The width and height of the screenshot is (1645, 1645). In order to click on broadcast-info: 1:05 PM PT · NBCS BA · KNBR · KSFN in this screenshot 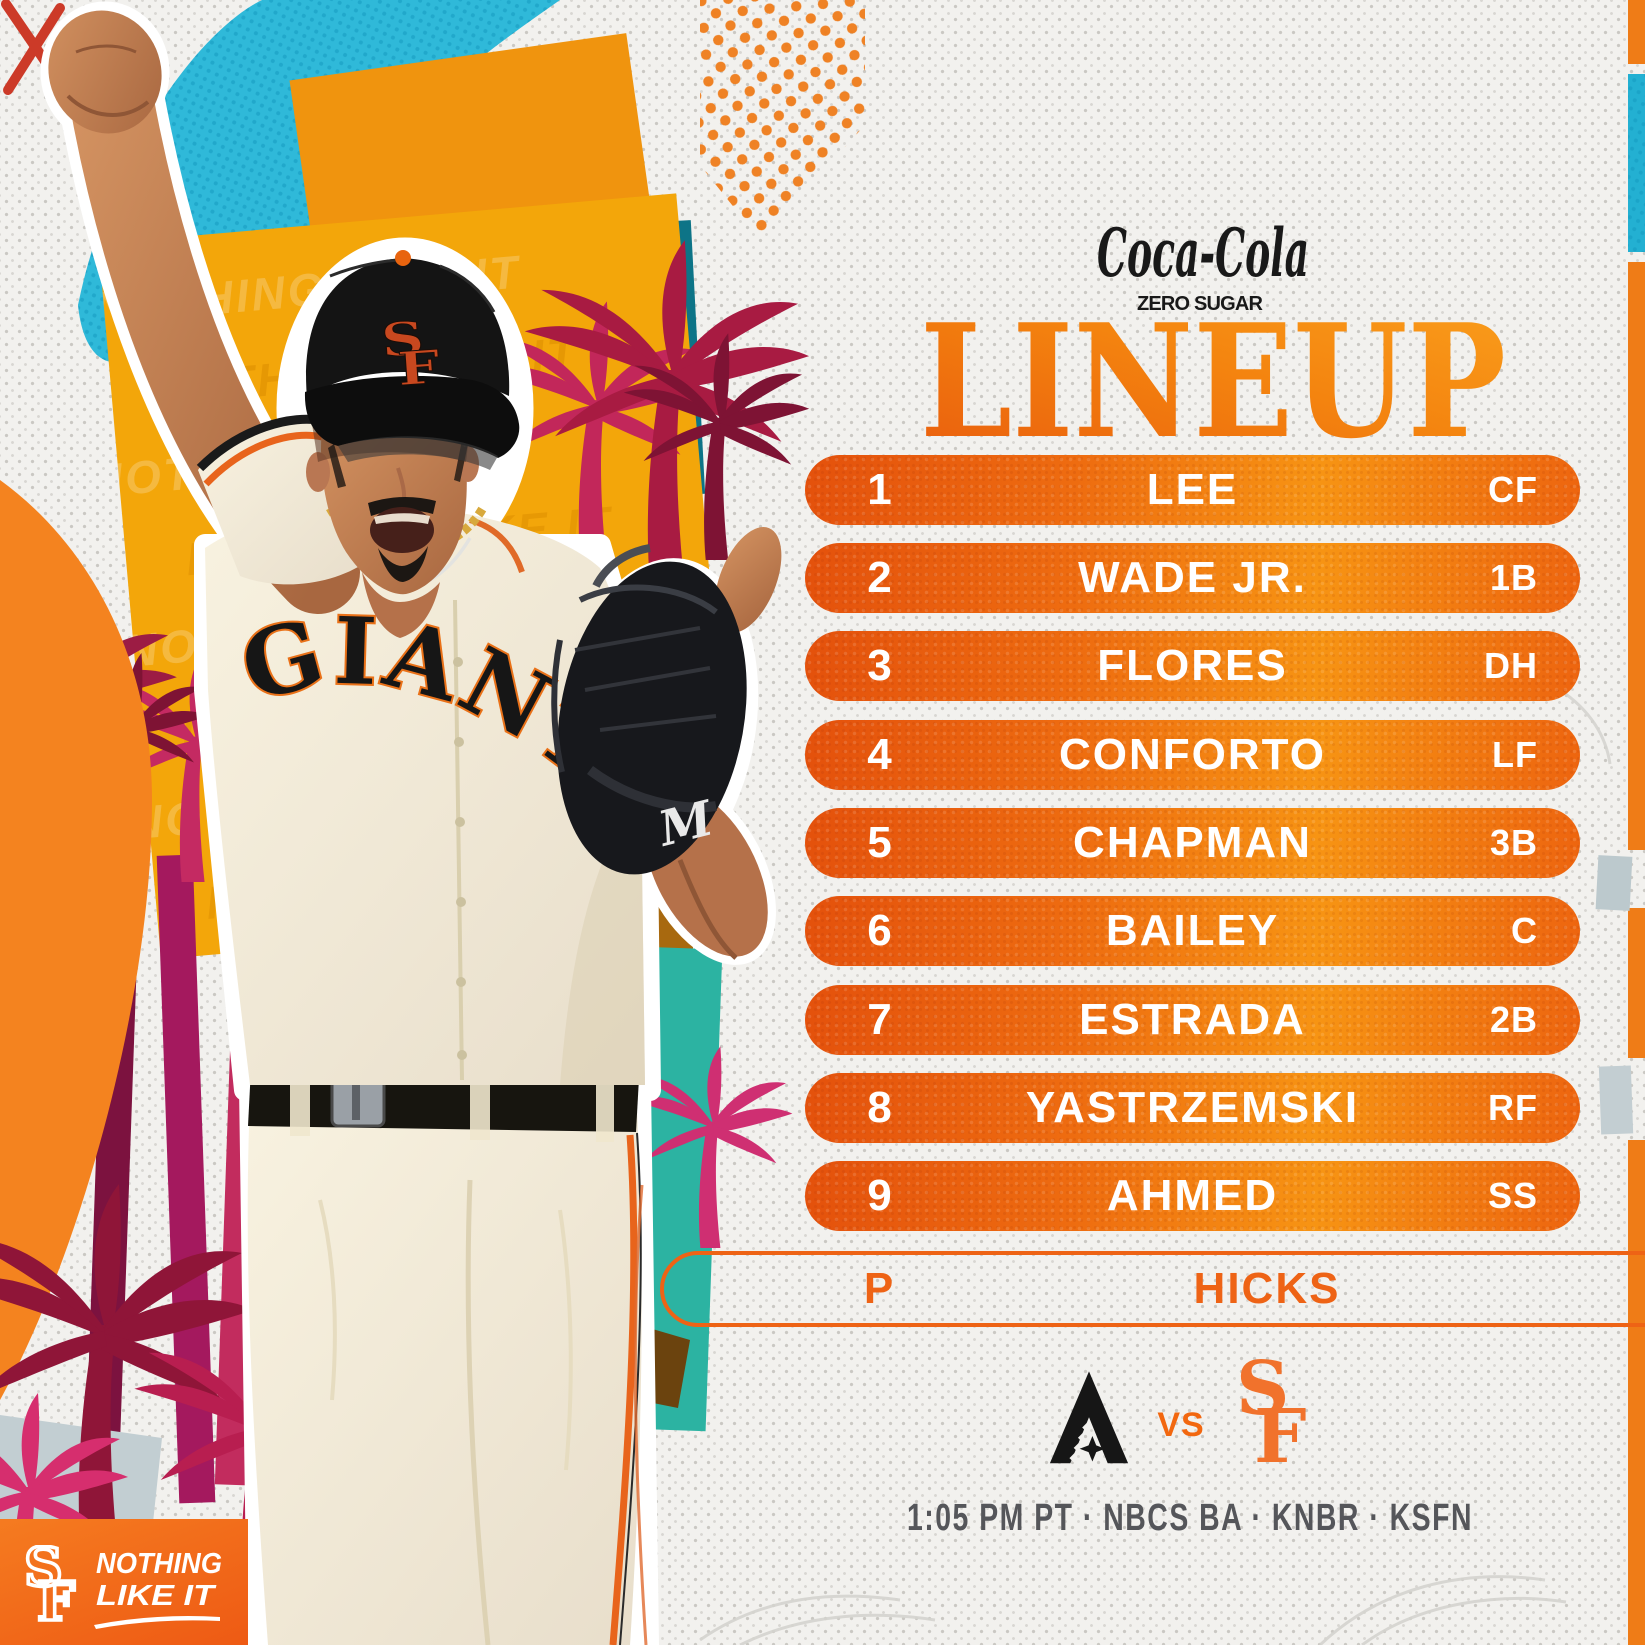, I will do `click(1190, 1518)`.